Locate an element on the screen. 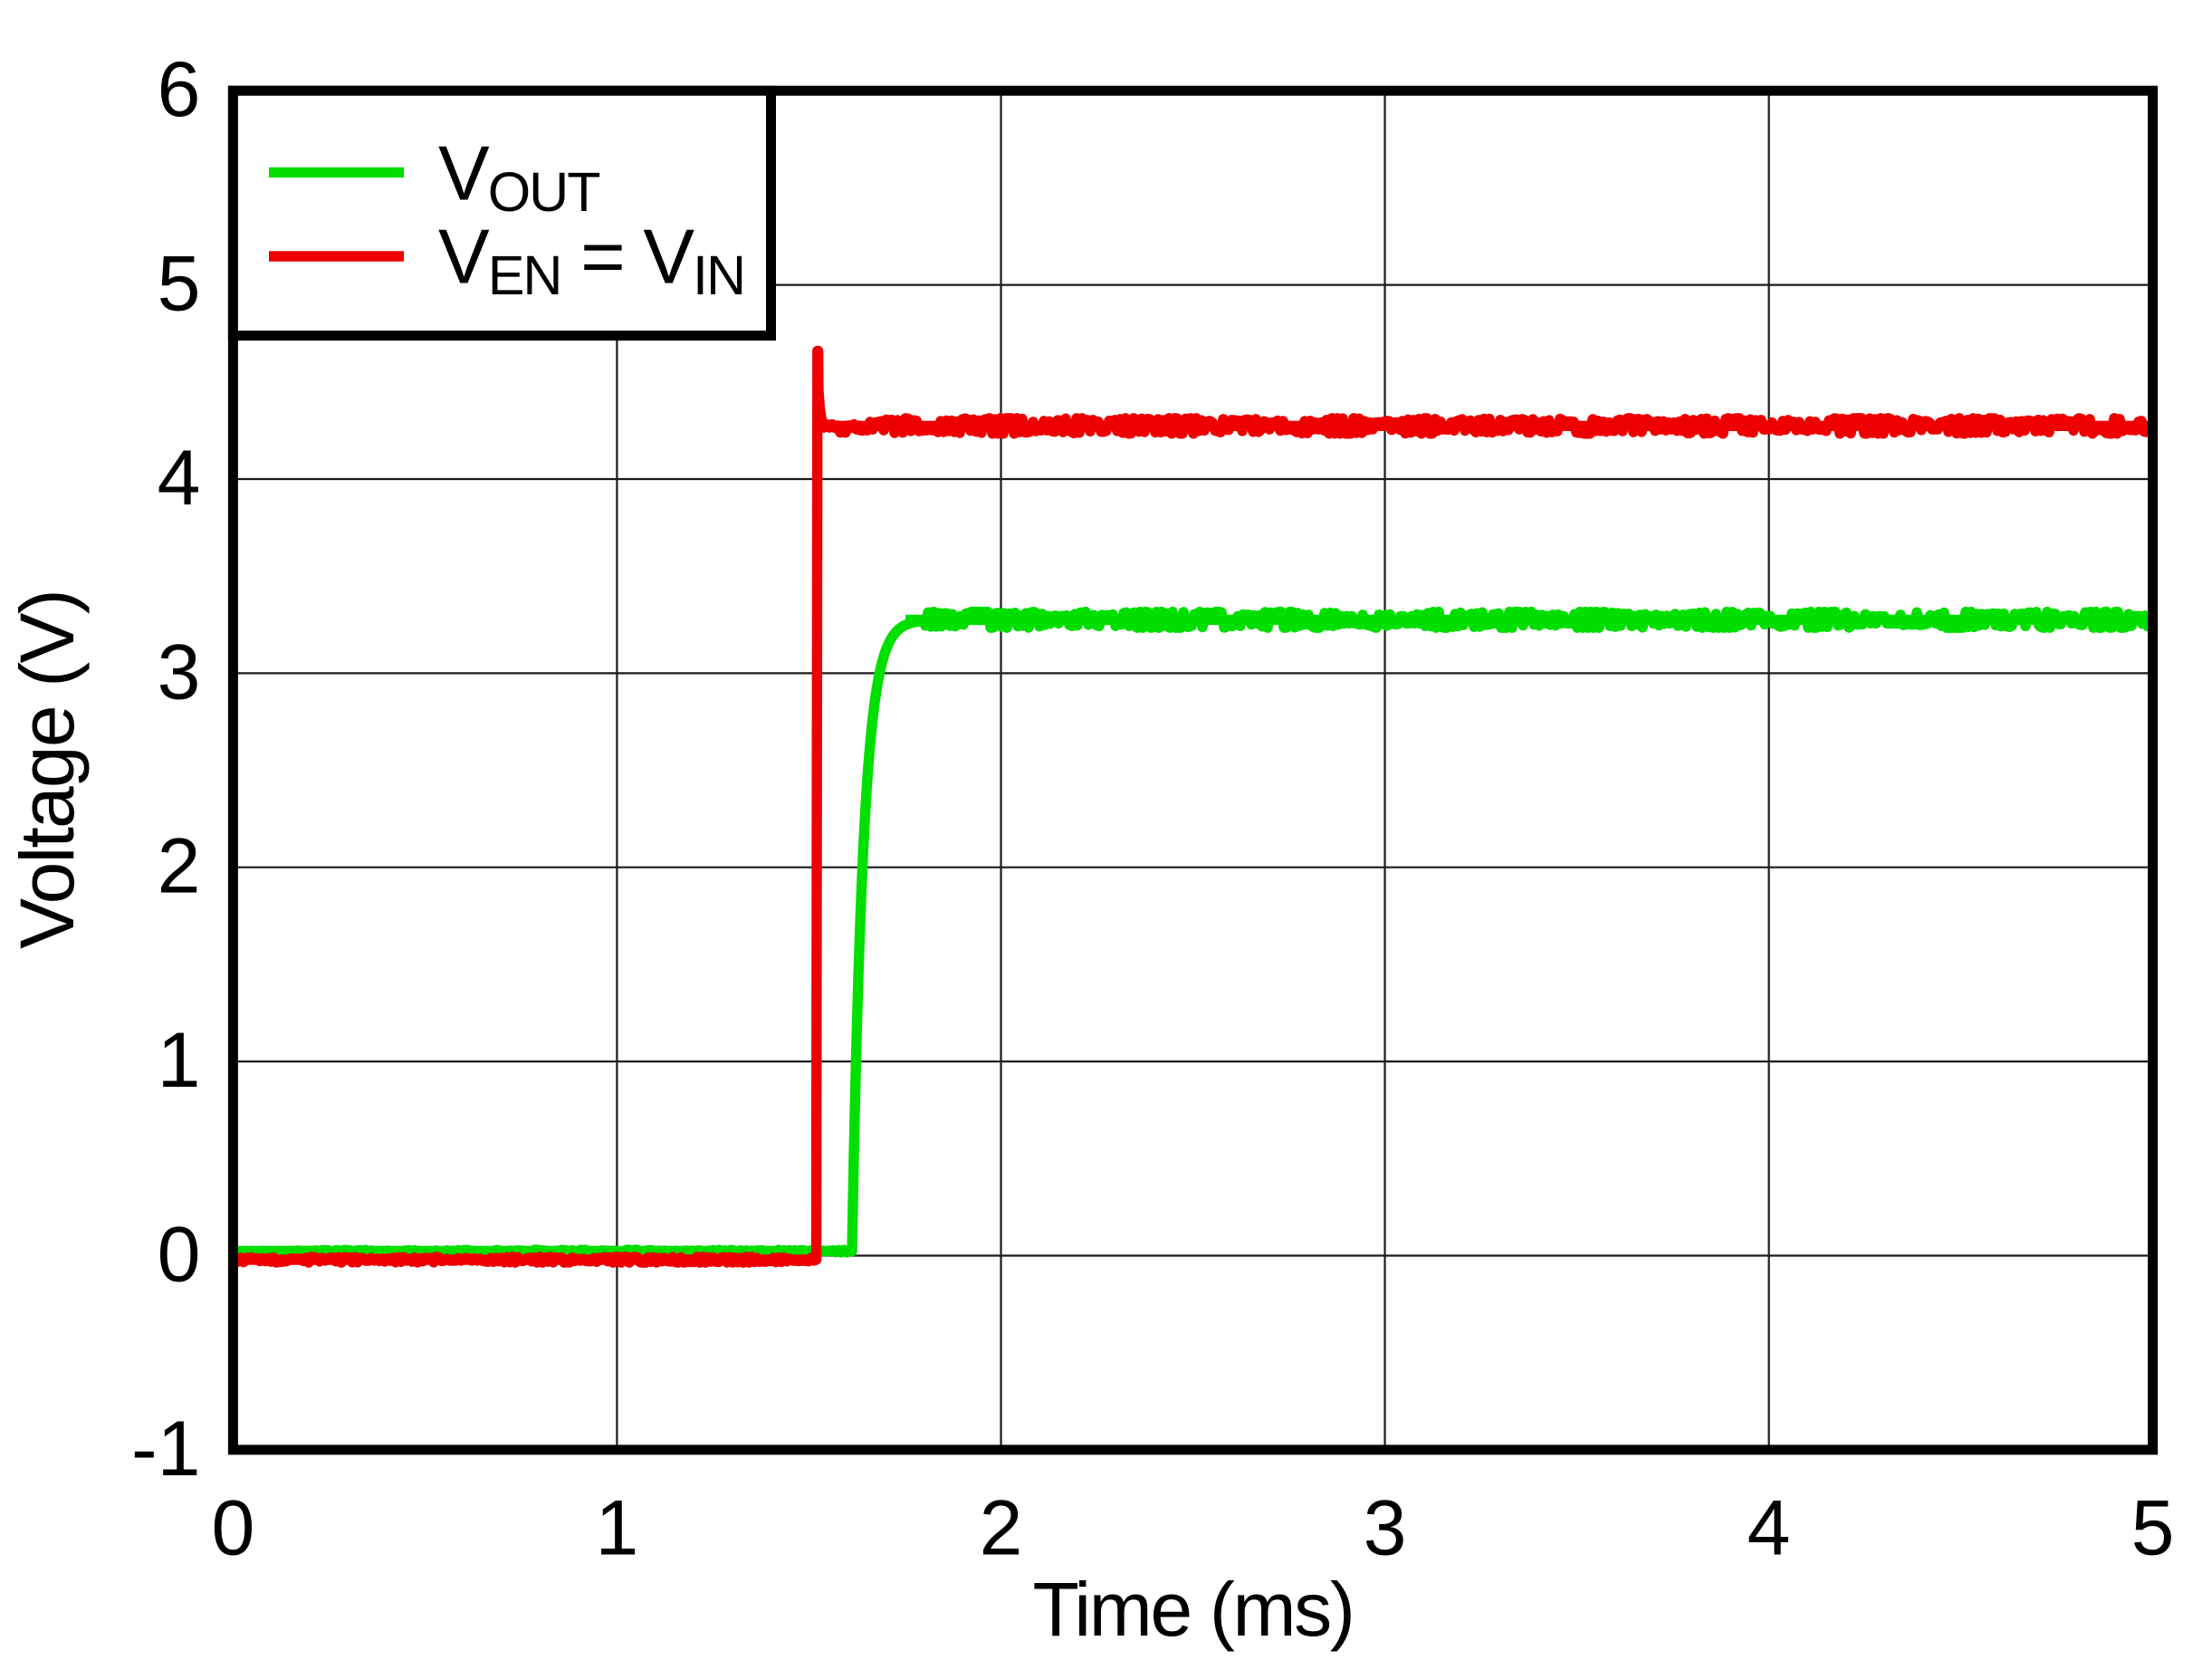  svg-text: -1 is located at coordinates (165, 1449).